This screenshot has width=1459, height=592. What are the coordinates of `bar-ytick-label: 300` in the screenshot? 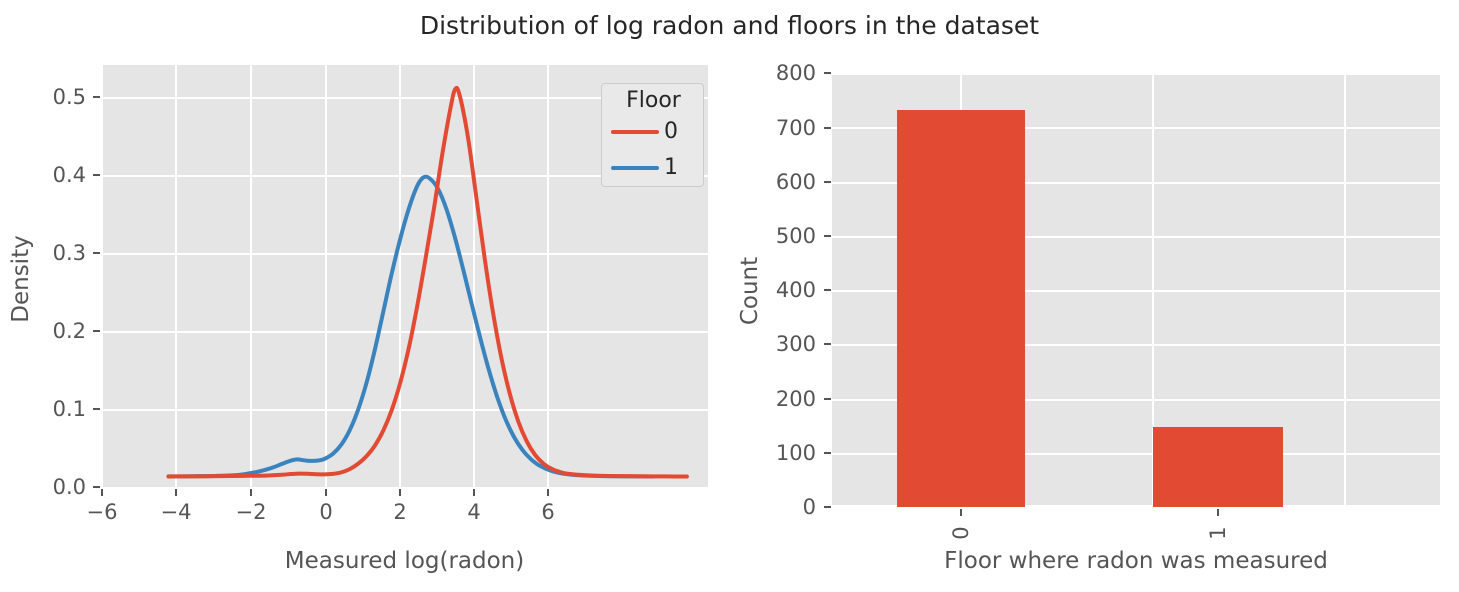 It's located at (795, 344).